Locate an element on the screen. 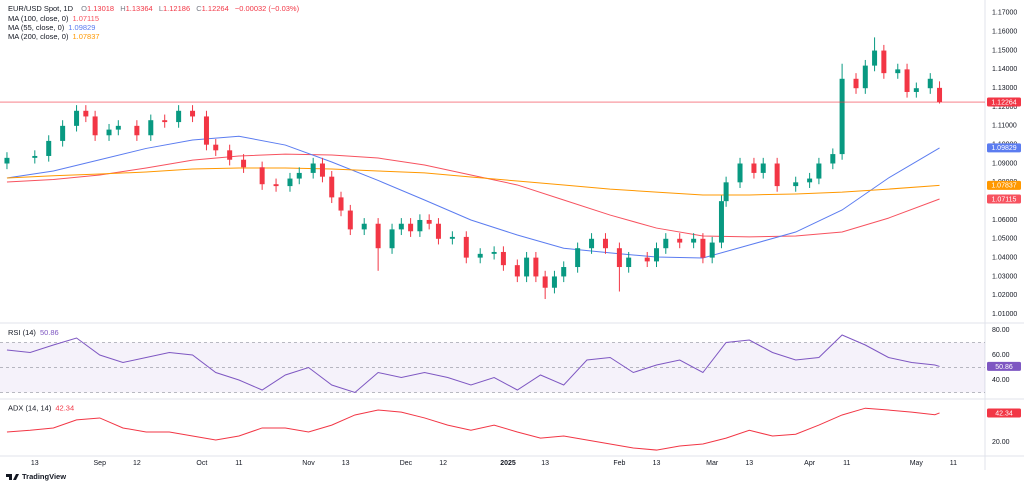 The image size is (1024, 485). y-tick-label: 60.00 is located at coordinates (1001, 355).